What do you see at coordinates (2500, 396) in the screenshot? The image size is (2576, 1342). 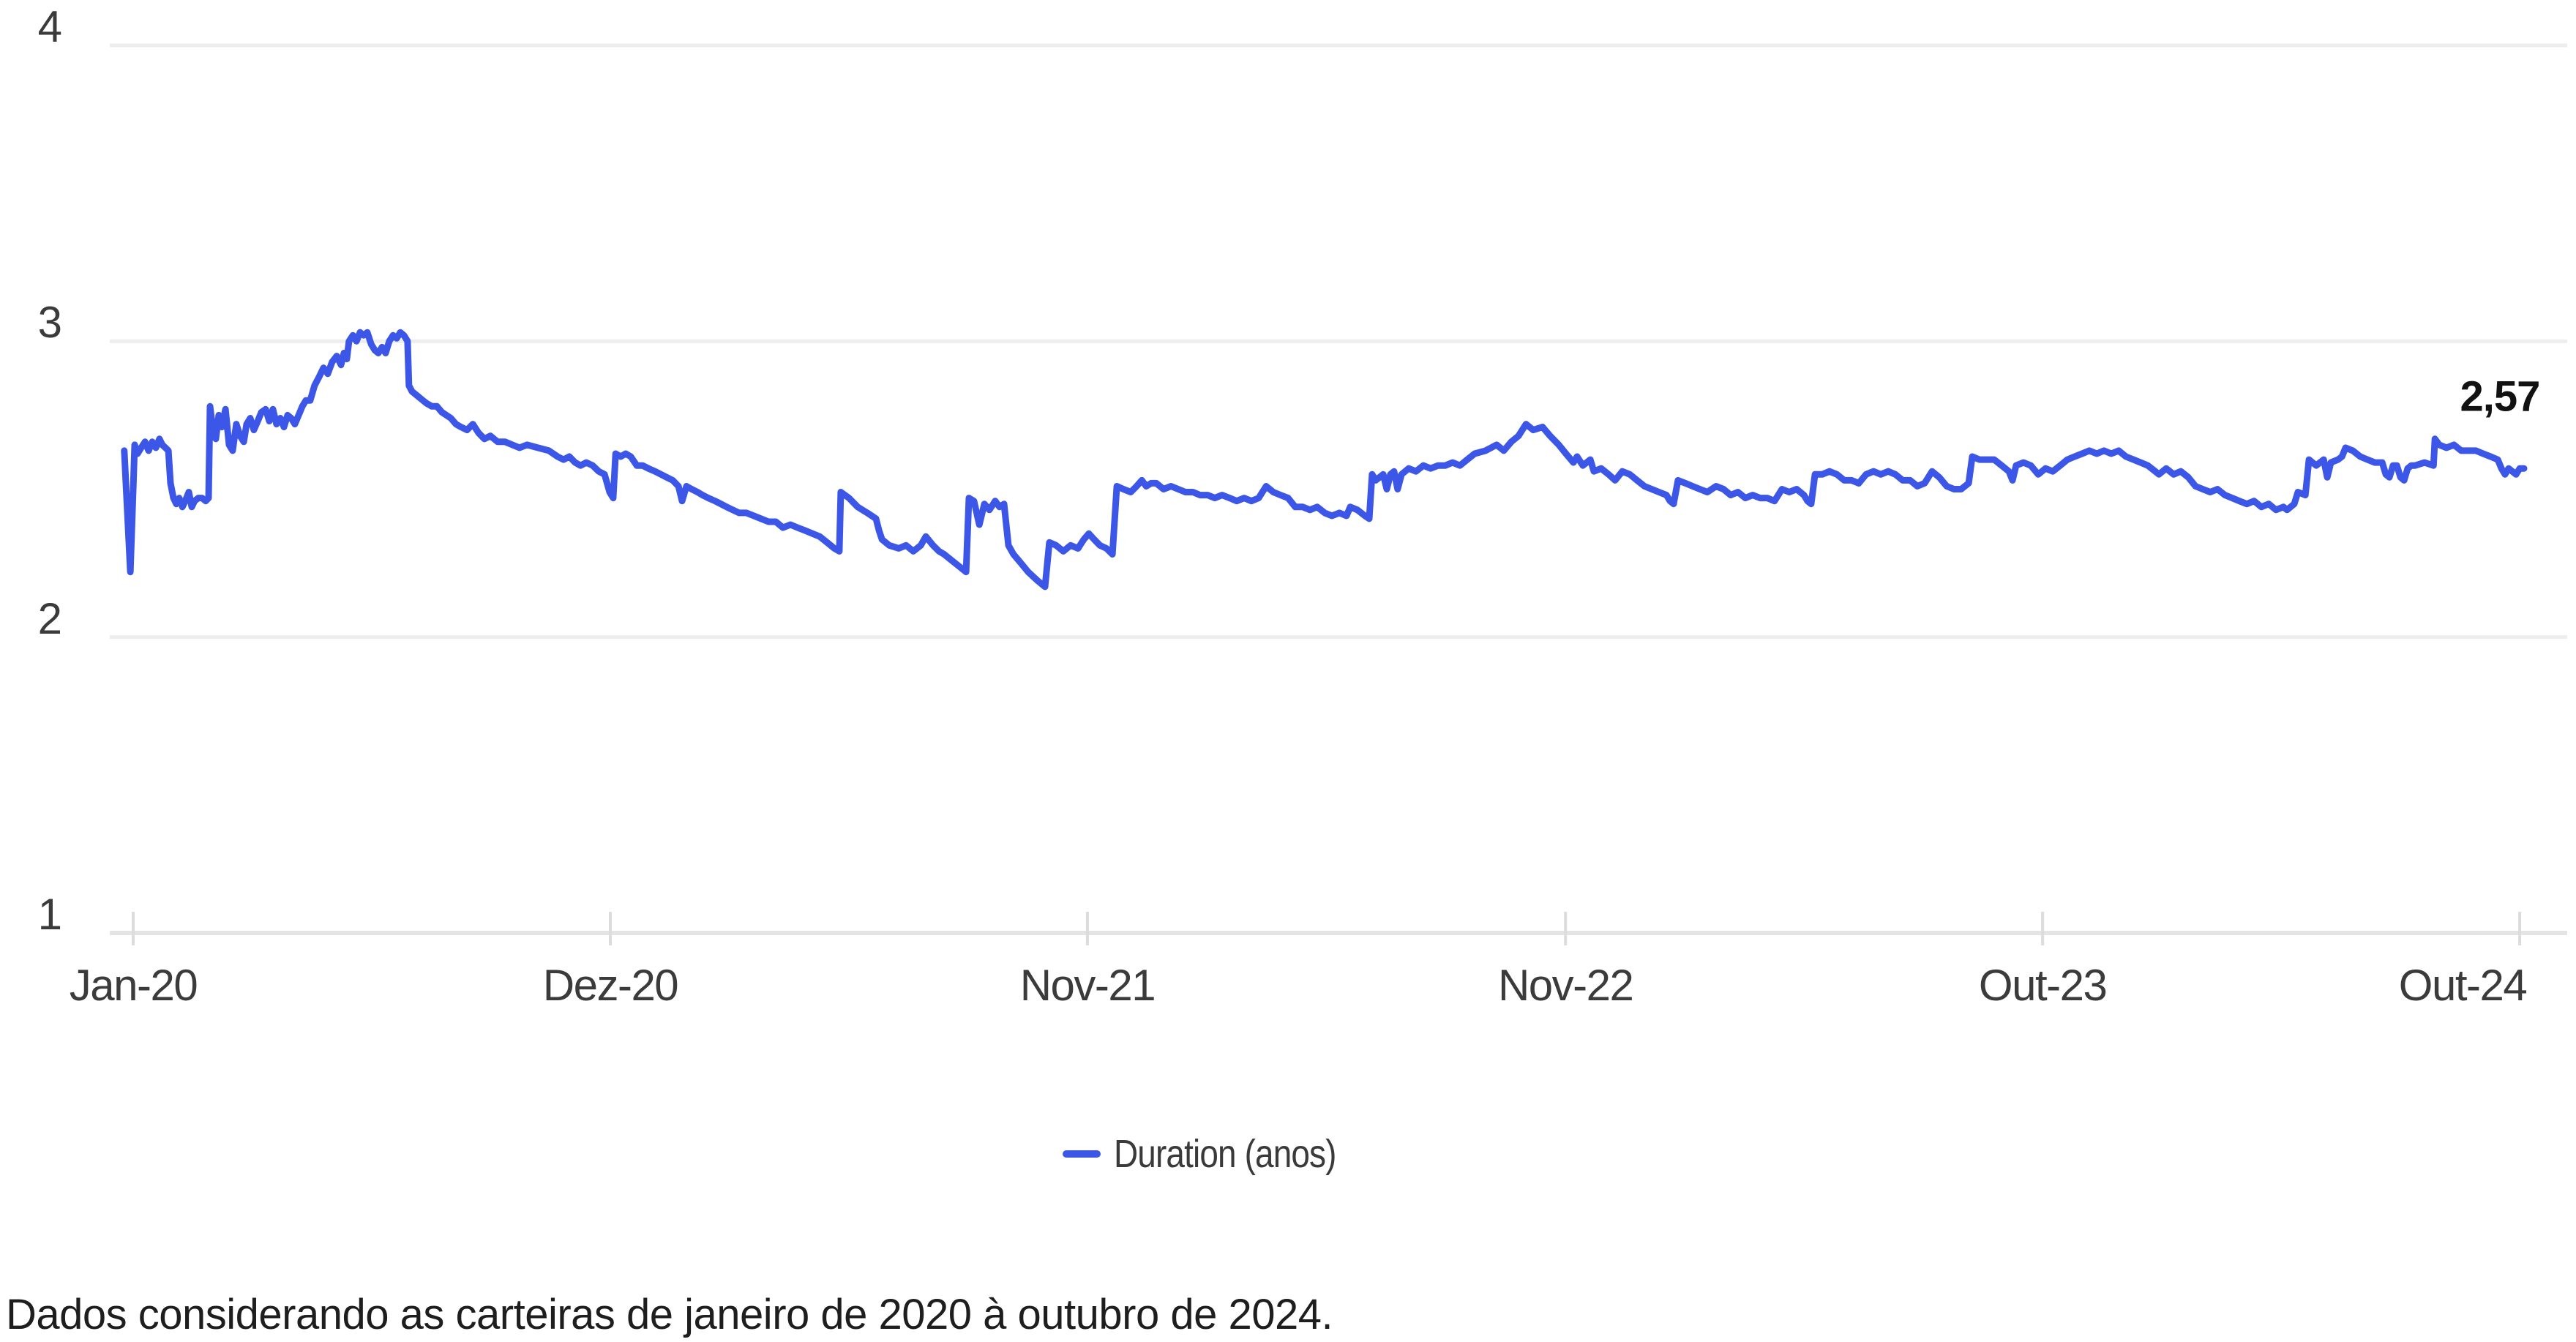 I see `series-end-value-label: 2,57` at bounding box center [2500, 396].